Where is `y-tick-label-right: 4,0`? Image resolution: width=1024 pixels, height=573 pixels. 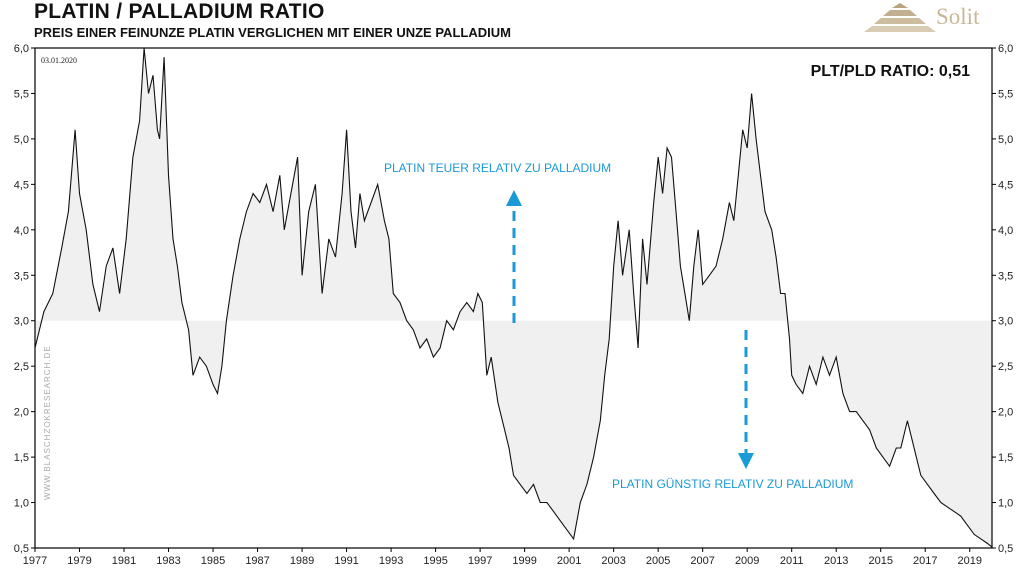
y-tick-label-right: 4,0 is located at coordinates (1005, 231).